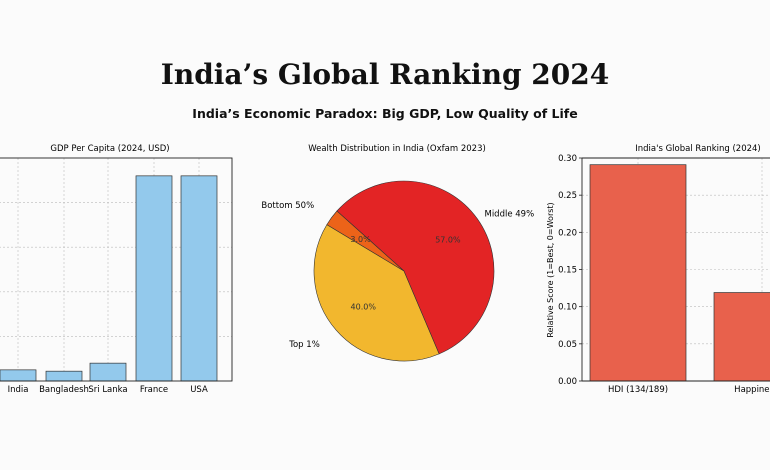  What do you see at coordinates (364, 306) in the screenshot?
I see `pie-percent-label: 40.0%` at bounding box center [364, 306].